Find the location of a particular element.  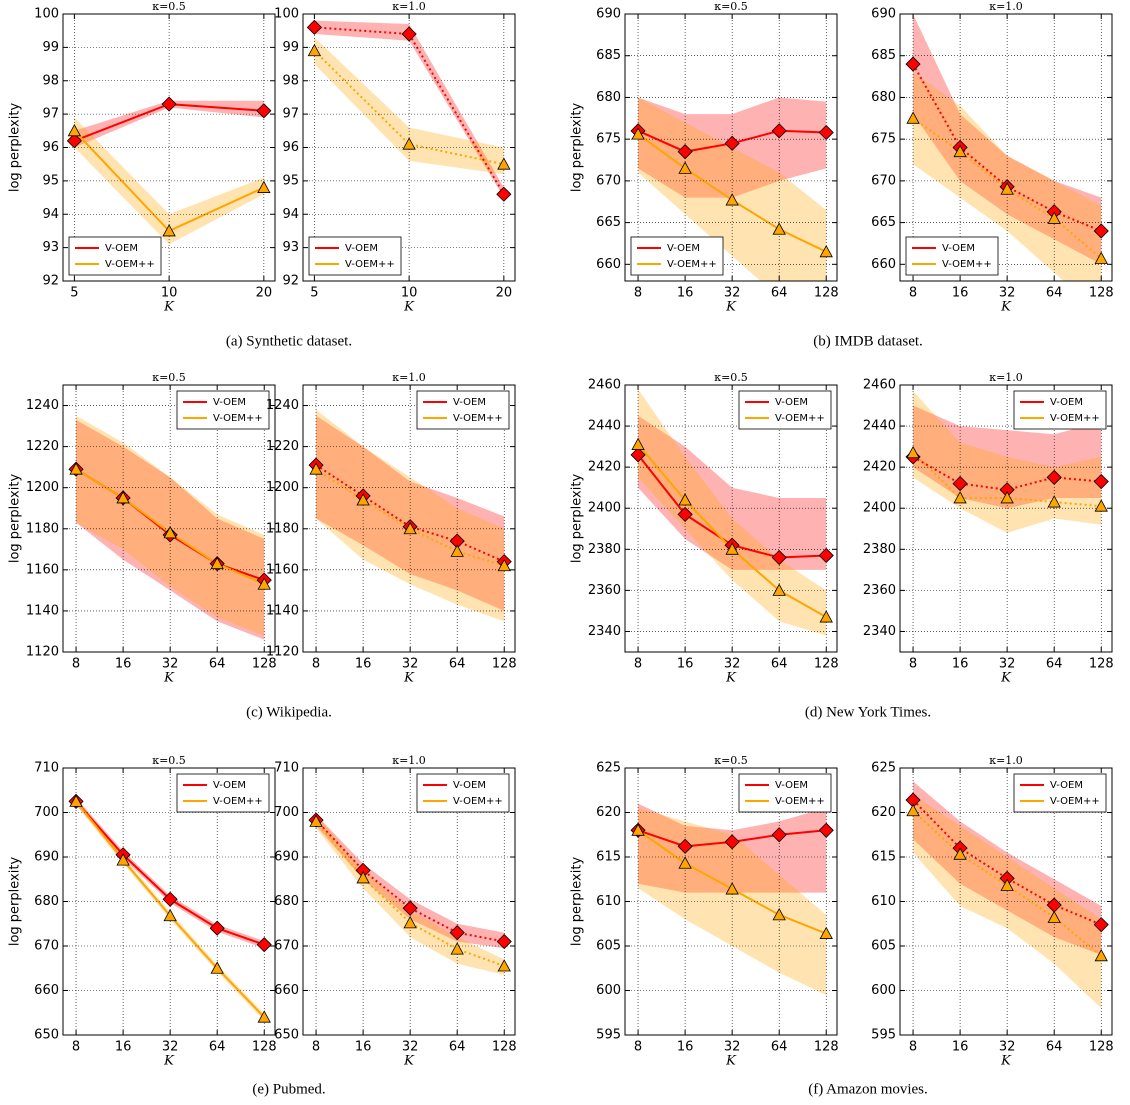

y-tick-label: 625 is located at coordinates (883, 768).